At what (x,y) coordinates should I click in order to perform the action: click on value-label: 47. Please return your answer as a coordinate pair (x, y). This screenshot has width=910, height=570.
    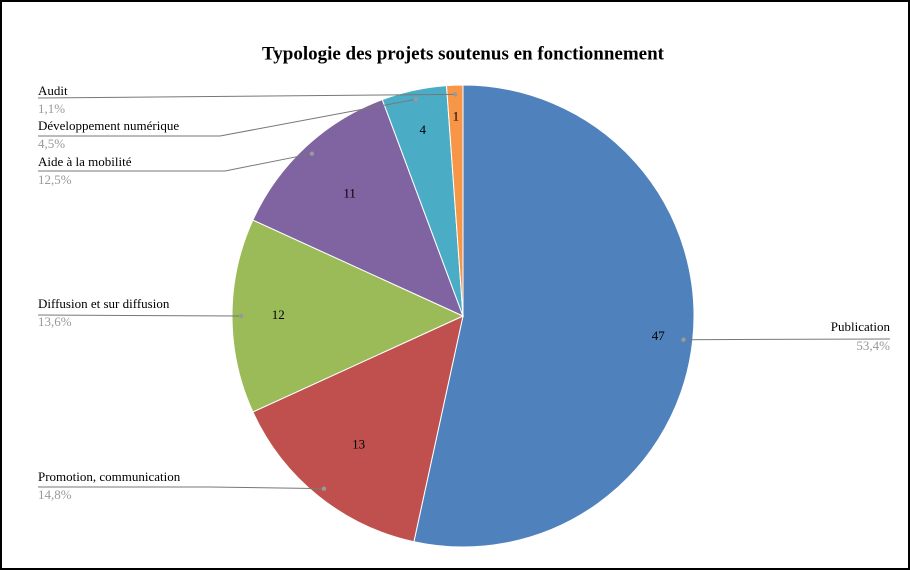
    Looking at the image, I should click on (659, 335).